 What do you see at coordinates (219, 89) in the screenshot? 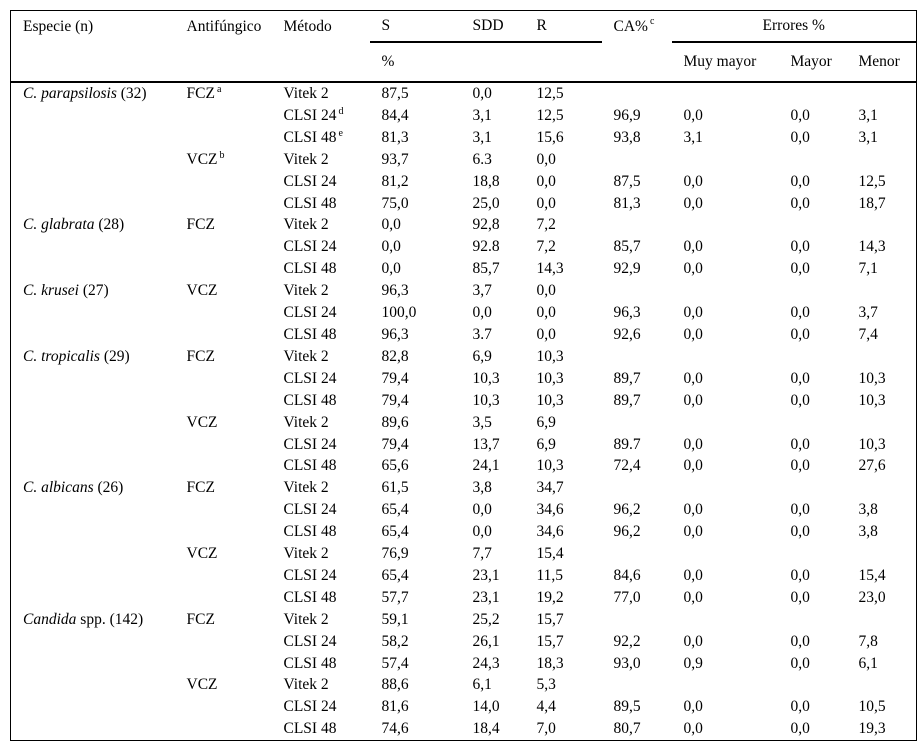
I see `antifungal-superscript: a` at bounding box center [219, 89].